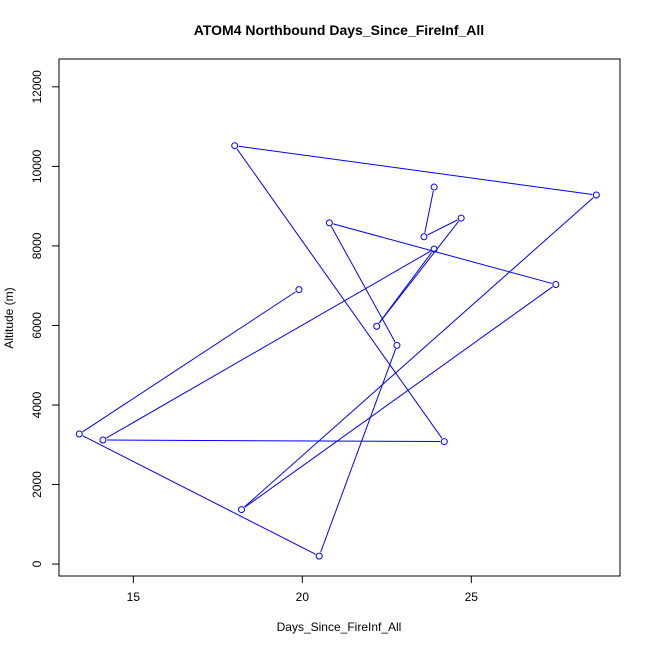  Describe the element at coordinates (472, 597) in the screenshot. I see `x-tick-label: 25` at that location.